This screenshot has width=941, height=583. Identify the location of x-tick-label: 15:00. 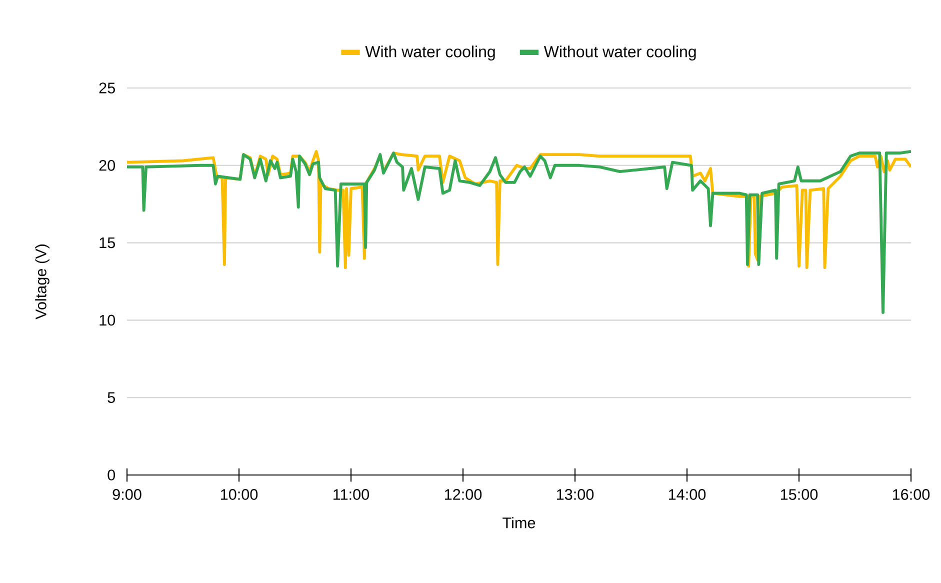
(799, 494).